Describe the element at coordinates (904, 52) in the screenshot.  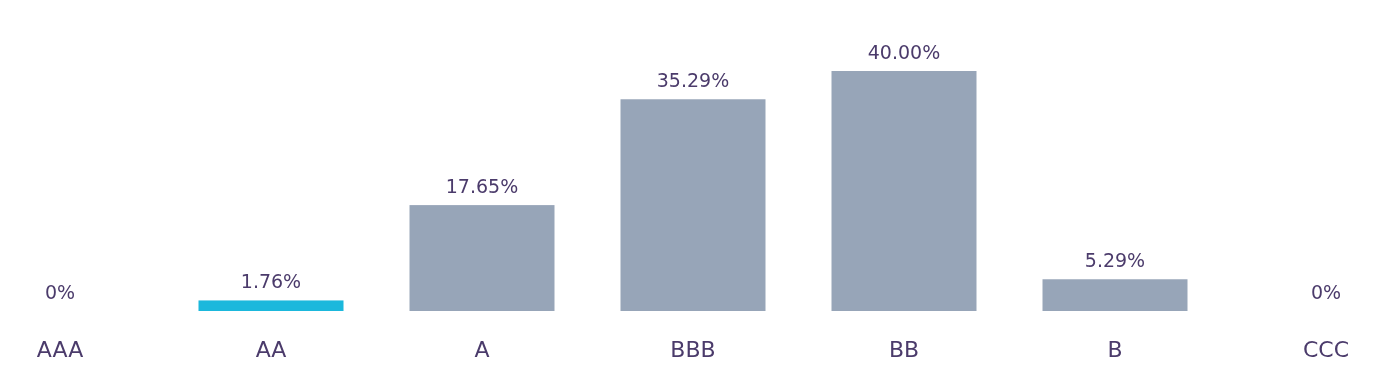
I see `data-label: 40.00%` at that location.